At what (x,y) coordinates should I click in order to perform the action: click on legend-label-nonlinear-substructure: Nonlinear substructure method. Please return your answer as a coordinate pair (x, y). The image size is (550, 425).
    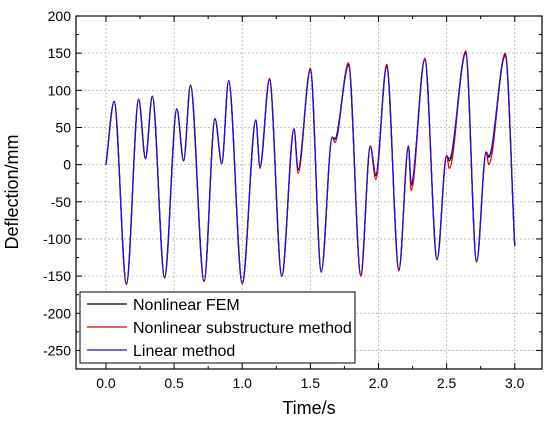
    Looking at the image, I should click on (242, 328).